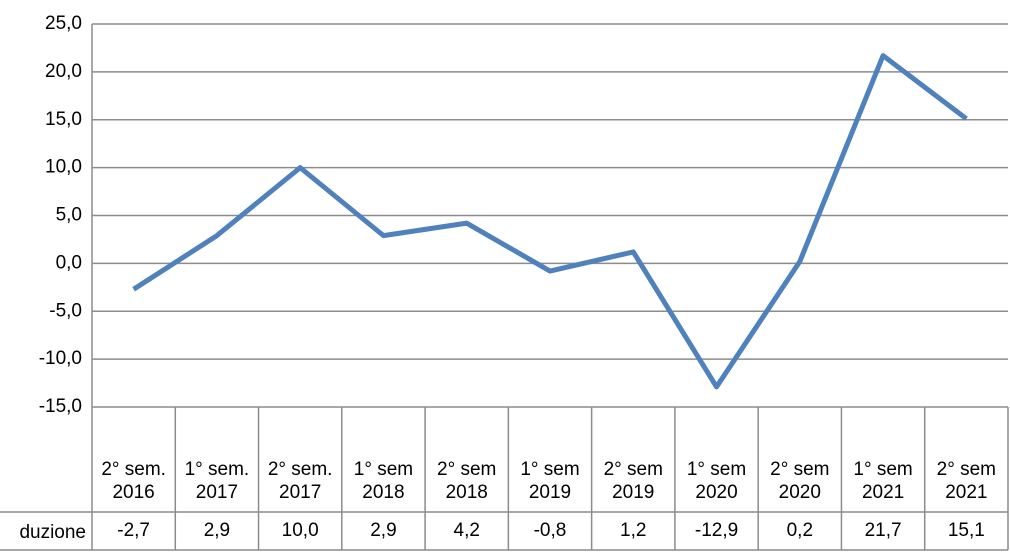  What do you see at coordinates (133, 530) in the screenshot?
I see `table-value: -2,7` at bounding box center [133, 530].